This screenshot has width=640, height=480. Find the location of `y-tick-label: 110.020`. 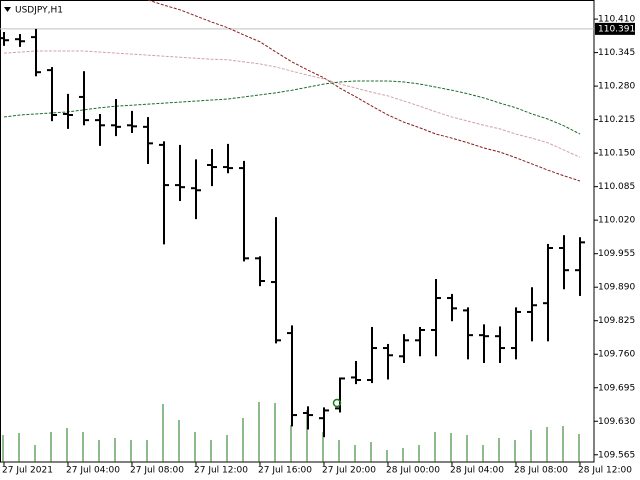

y-tick-label: 110.020 is located at coordinates (616, 221).